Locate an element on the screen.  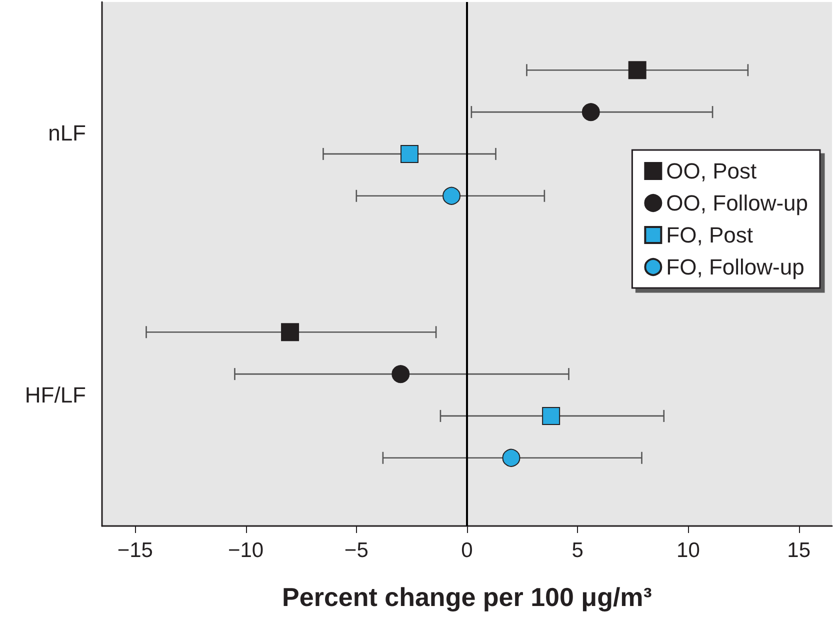
legend-label: FO, Post is located at coordinates (709, 235).